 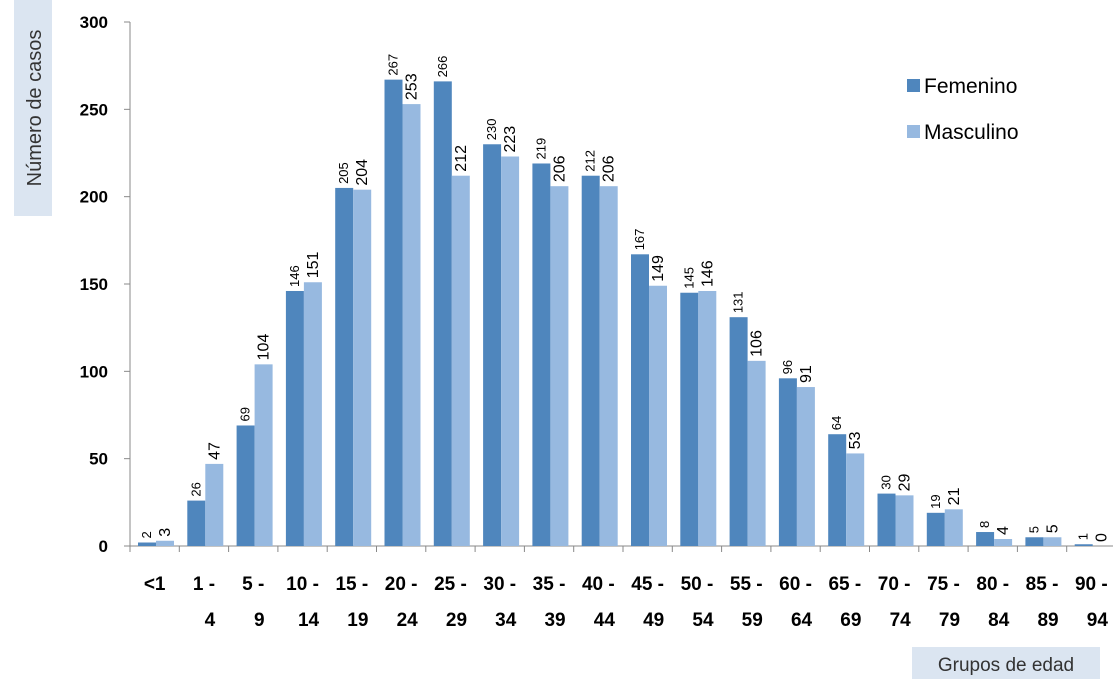 I want to click on x-tick-label: 40 -, so click(x=598, y=584).